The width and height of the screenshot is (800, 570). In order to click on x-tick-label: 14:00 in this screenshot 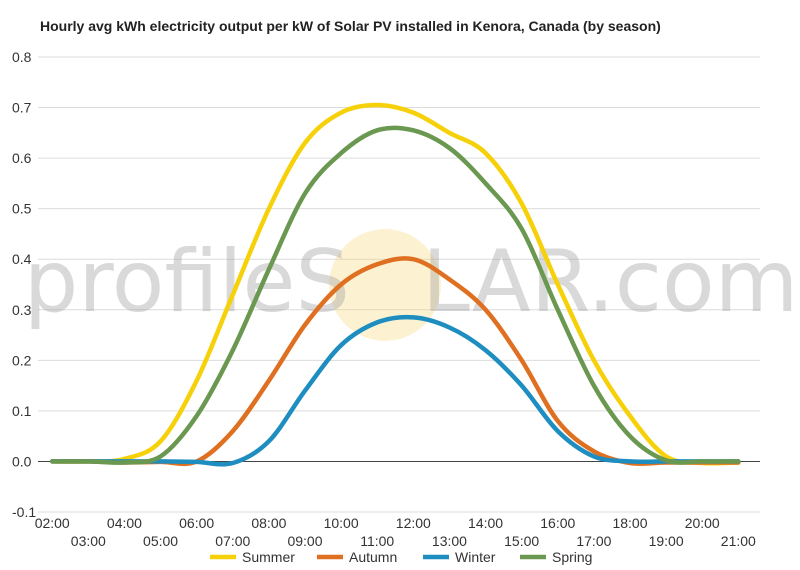, I will do `click(485, 523)`.